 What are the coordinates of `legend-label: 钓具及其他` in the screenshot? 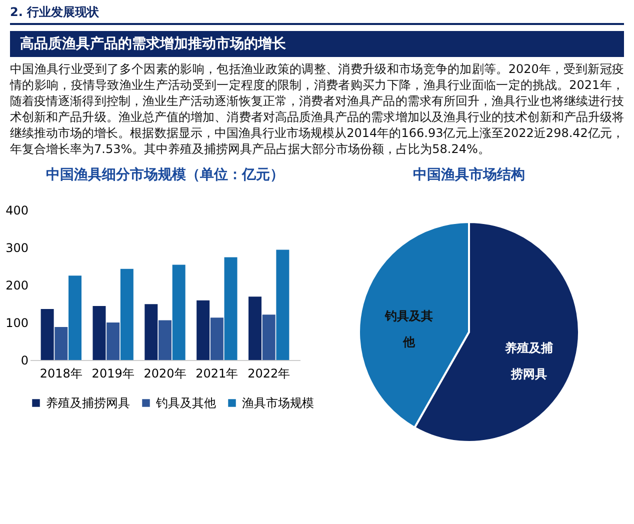 It's located at (185, 403).